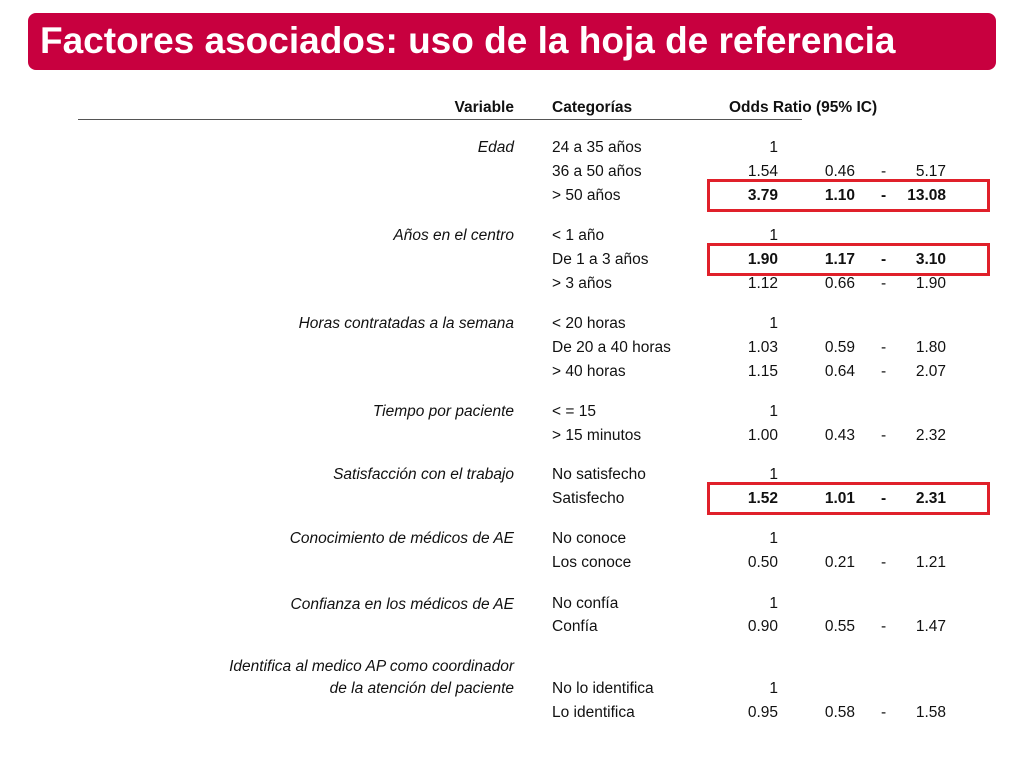 Image resolution: width=1024 pixels, height=768 pixels. What do you see at coordinates (589, 538) in the screenshot?
I see `category-cell: No conoce` at bounding box center [589, 538].